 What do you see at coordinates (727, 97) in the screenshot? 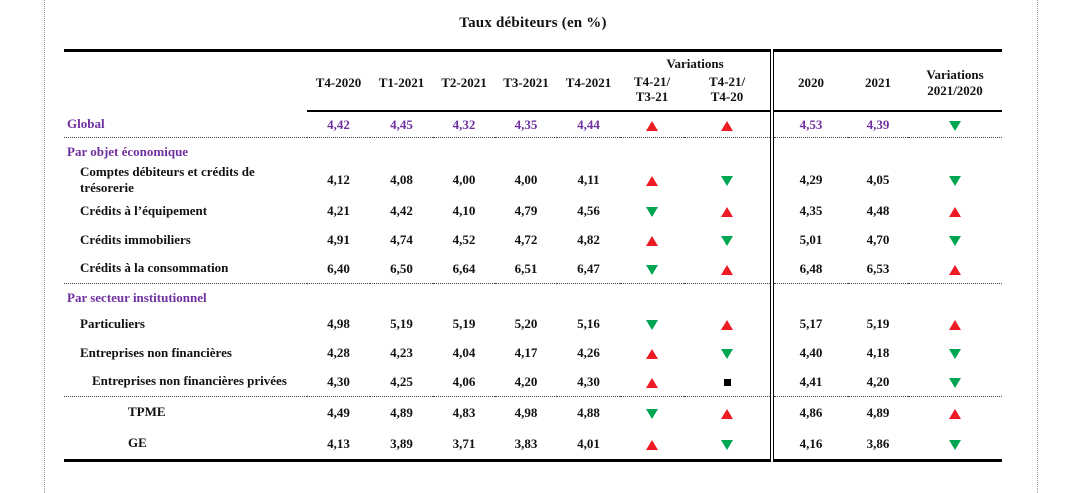
I see `header-variation-y-line2: T4-20` at bounding box center [727, 97].